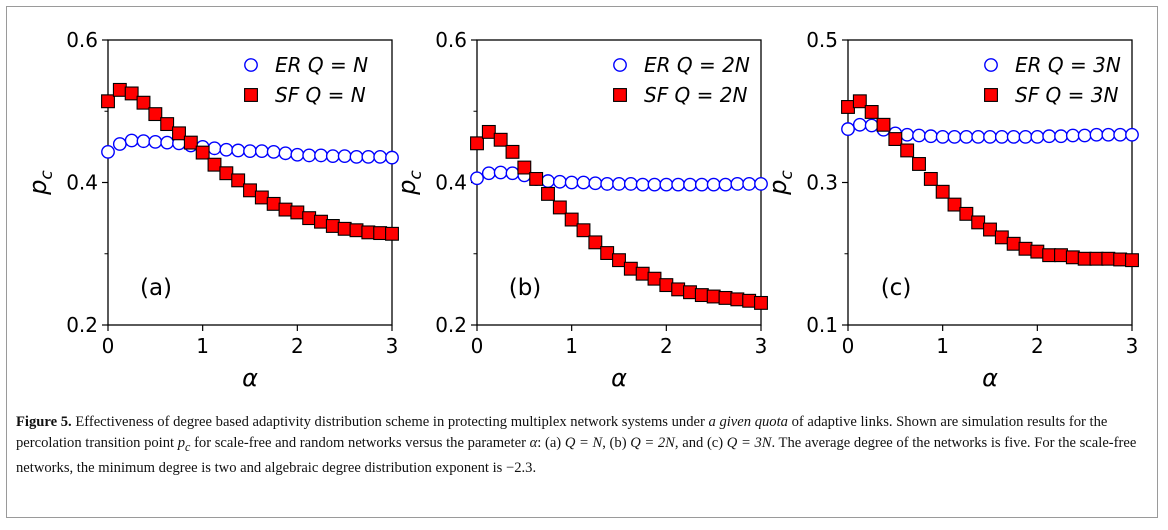  What do you see at coordinates (320, 95) in the screenshot?
I see `legend-label: SF Q = N` at bounding box center [320, 95].